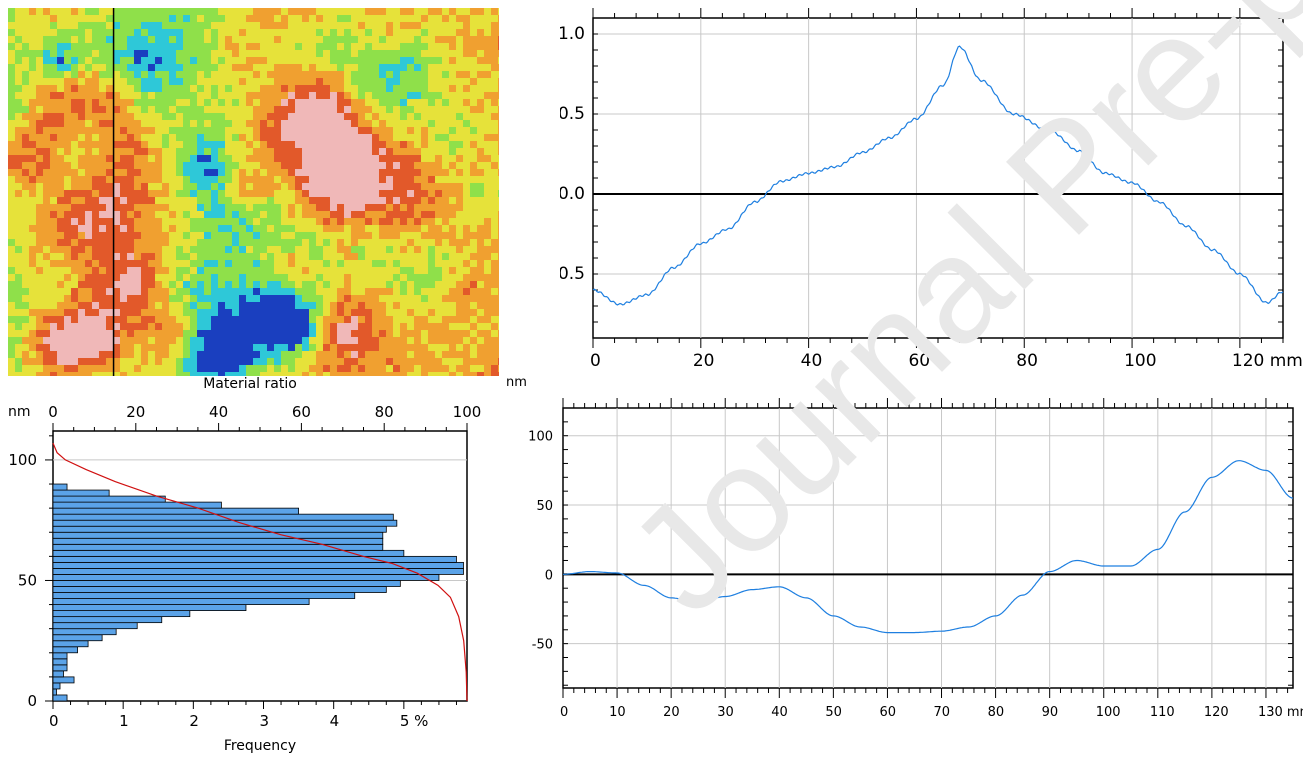 The width and height of the screenshot is (1303, 760). What do you see at coordinates (60, 668) in the screenshot?
I see `histogram-bar` at bounding box center [60, 668].